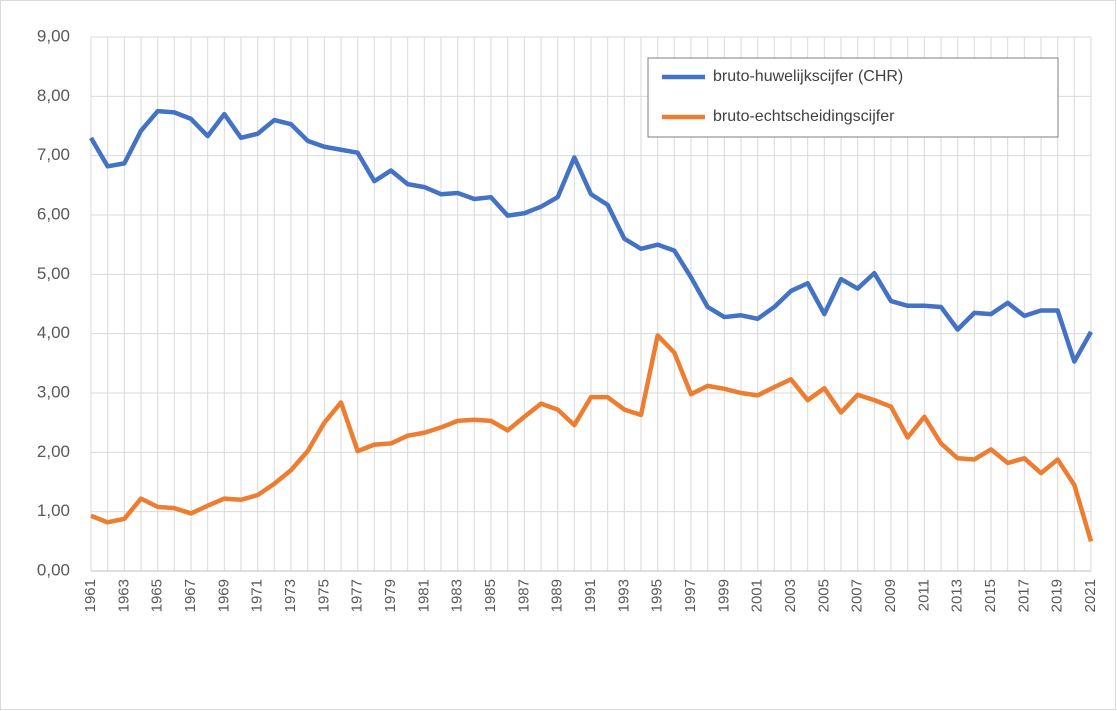 This screenshot has width=1117, height=711. I want to click on x-tick-label: 1969, so click(223, 595).